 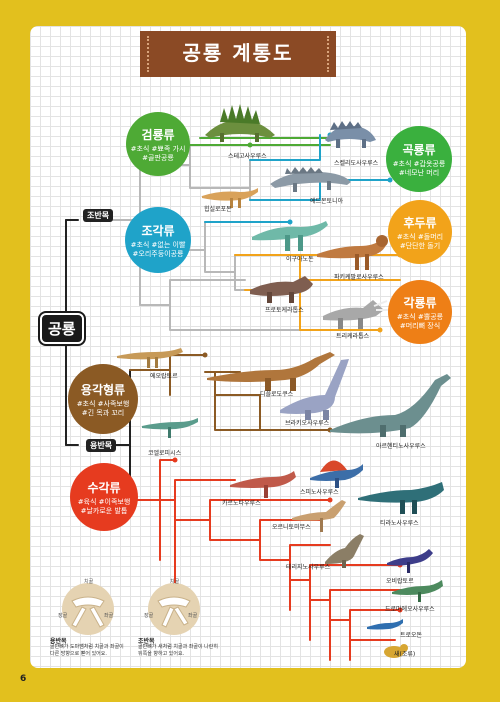 I want to click on brachiosaurus-illustration, so click(x=314, y=389).